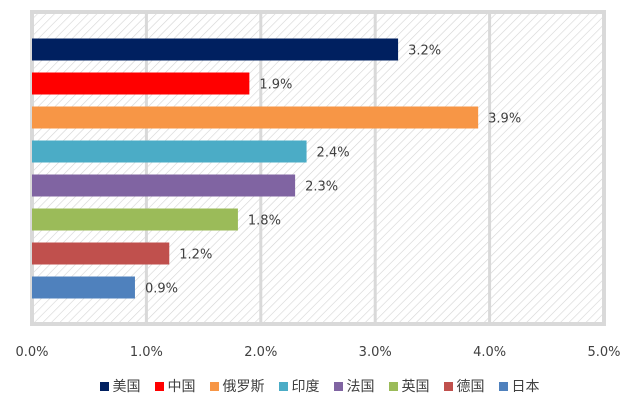  I want to click on legend-label: 俄罗斯, so click(243, 387).